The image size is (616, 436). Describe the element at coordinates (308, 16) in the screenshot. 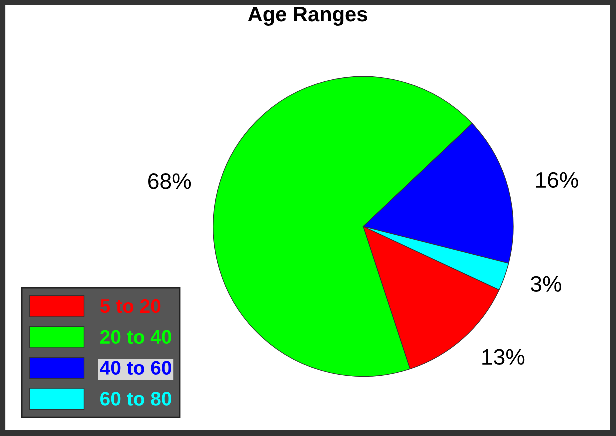

I see `chart-title: Age Ranges` at that location.